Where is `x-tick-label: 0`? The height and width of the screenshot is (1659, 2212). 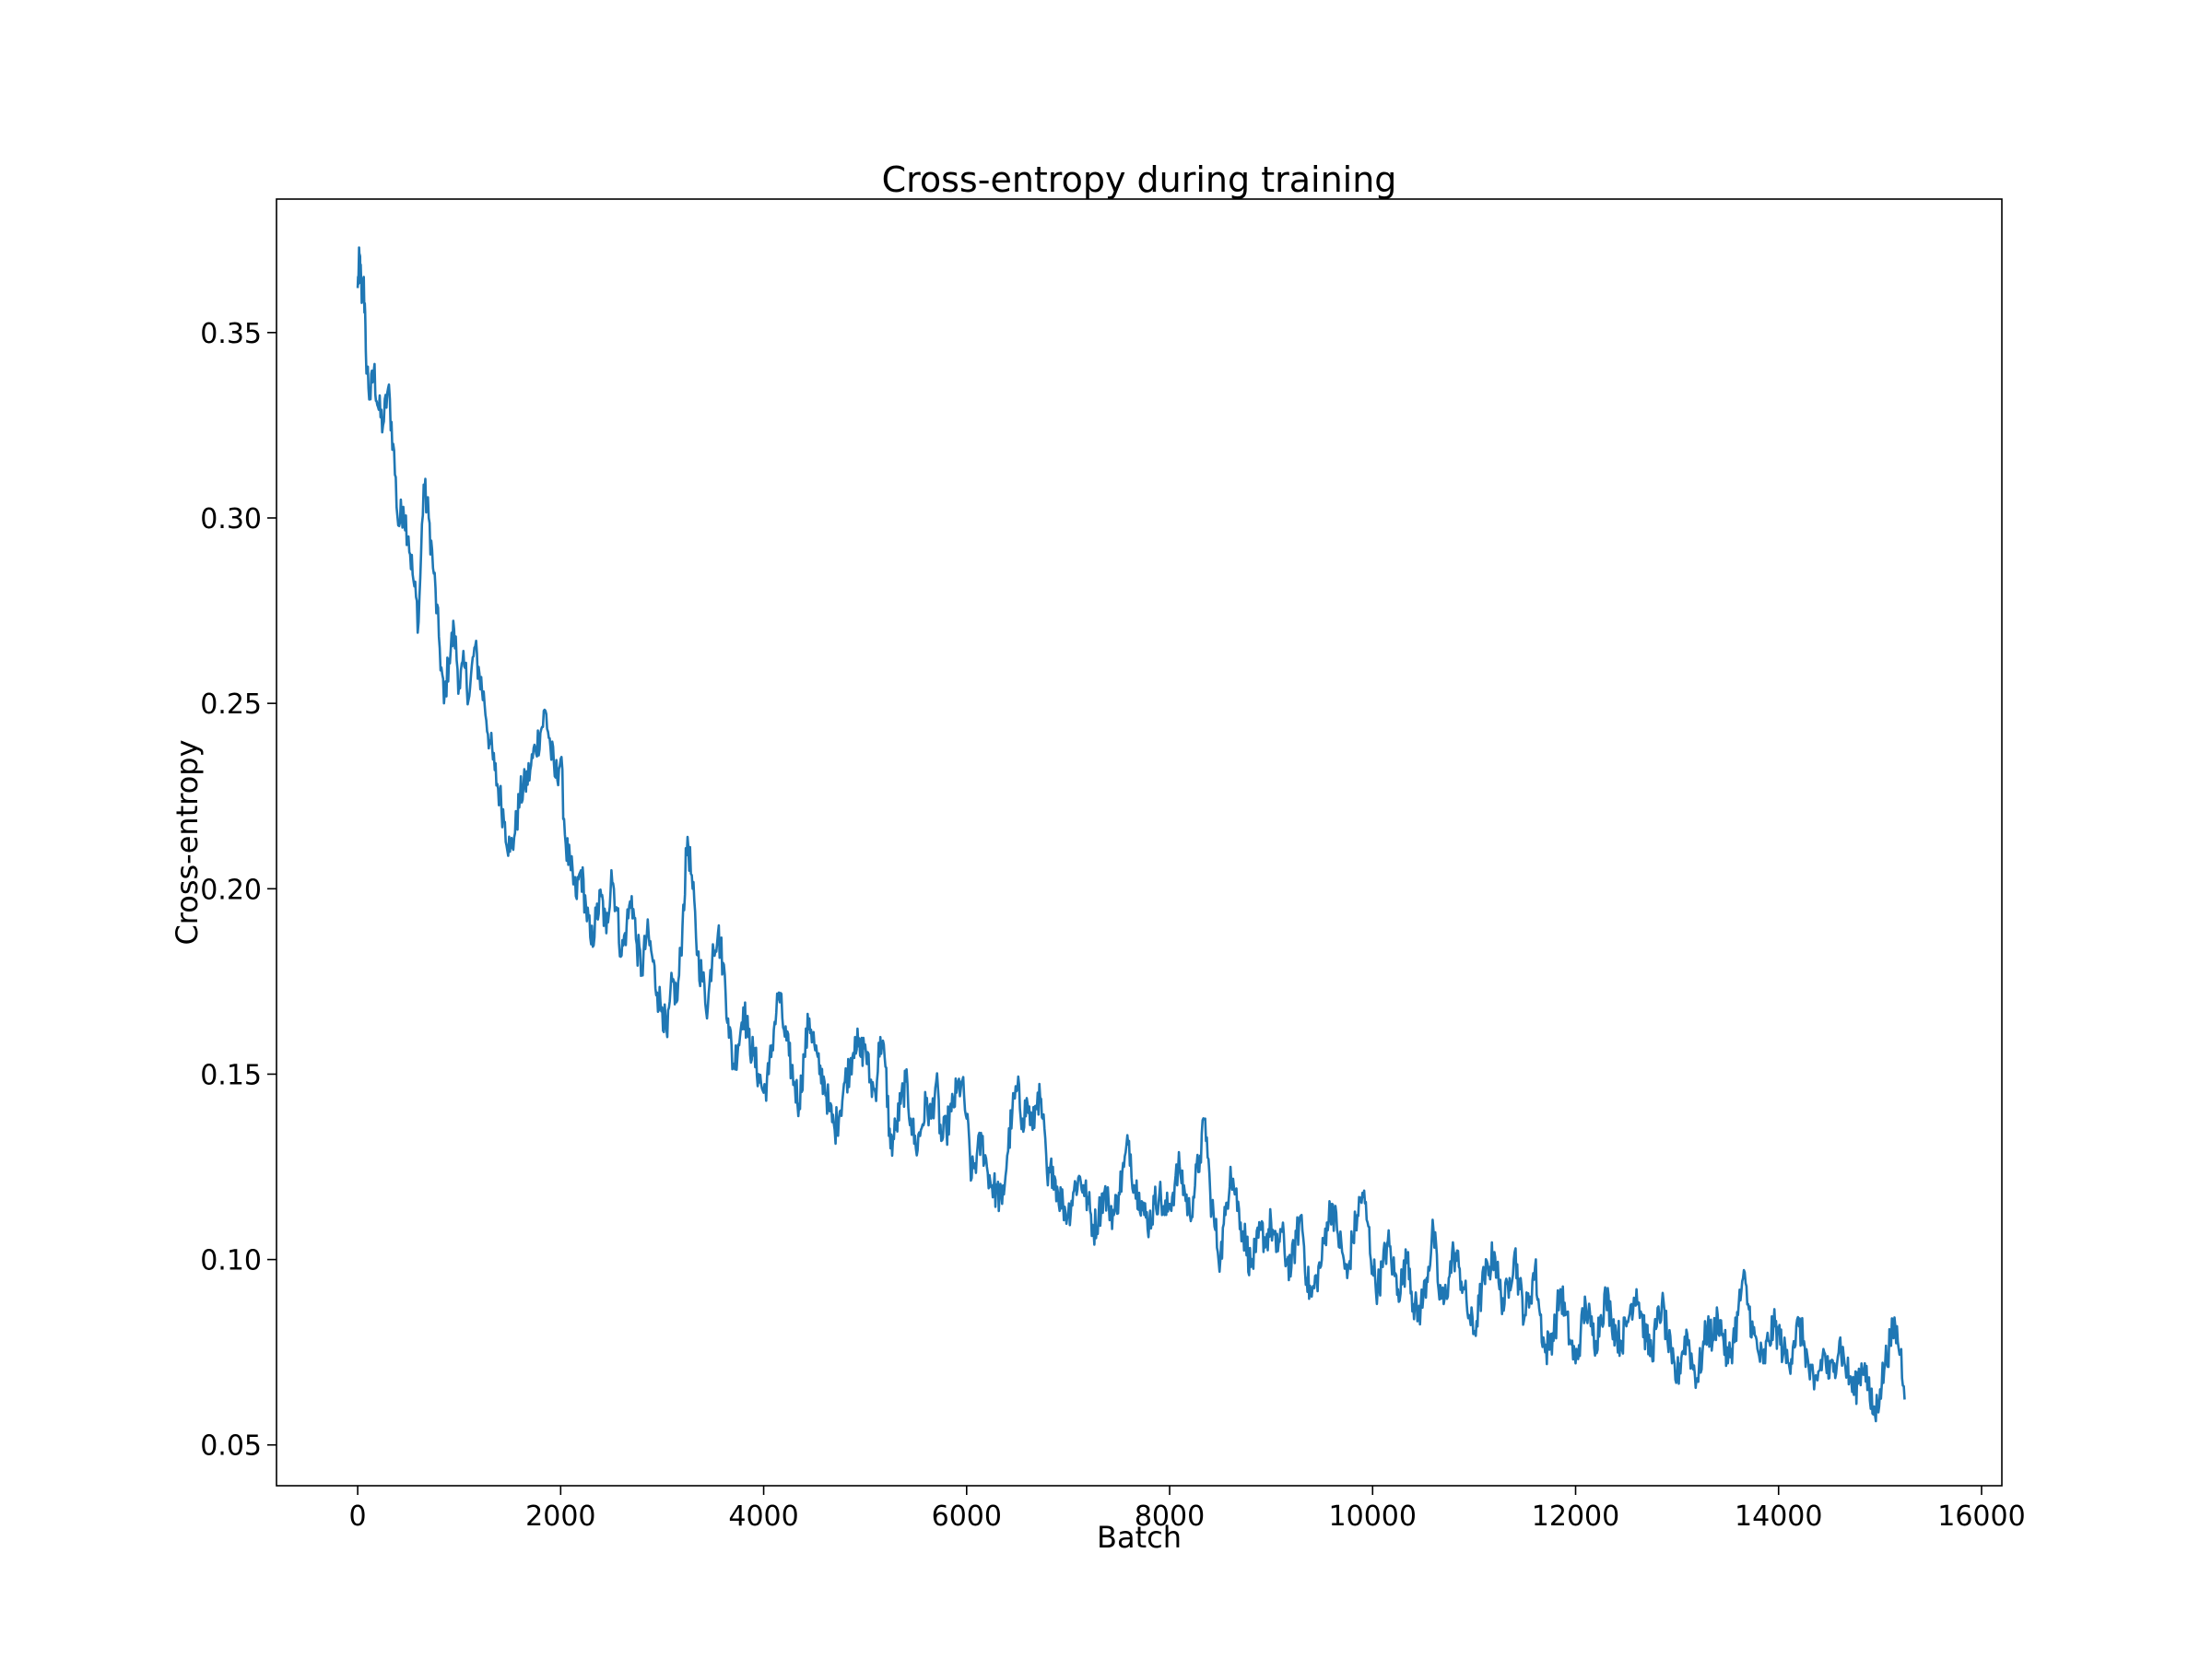
x-tick-label: 0 is located at coordinates (358, 1516).